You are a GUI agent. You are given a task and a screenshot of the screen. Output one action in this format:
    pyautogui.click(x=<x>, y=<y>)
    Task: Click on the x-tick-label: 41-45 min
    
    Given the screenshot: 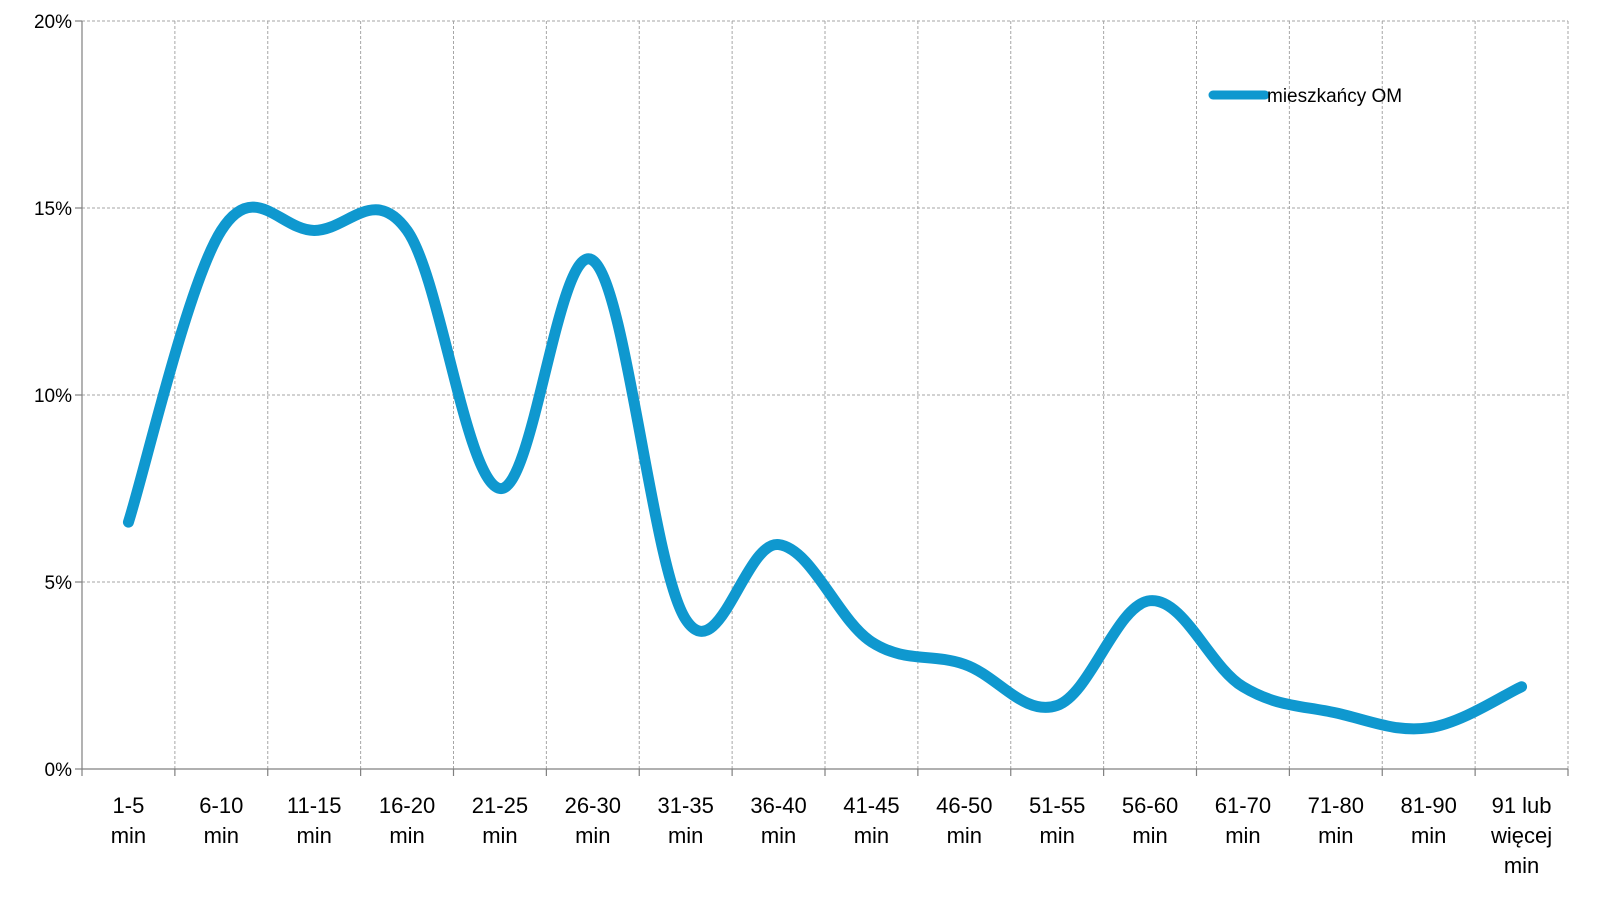 What is the action you would take?
    pyautogui.click(x=871, y=820)
    